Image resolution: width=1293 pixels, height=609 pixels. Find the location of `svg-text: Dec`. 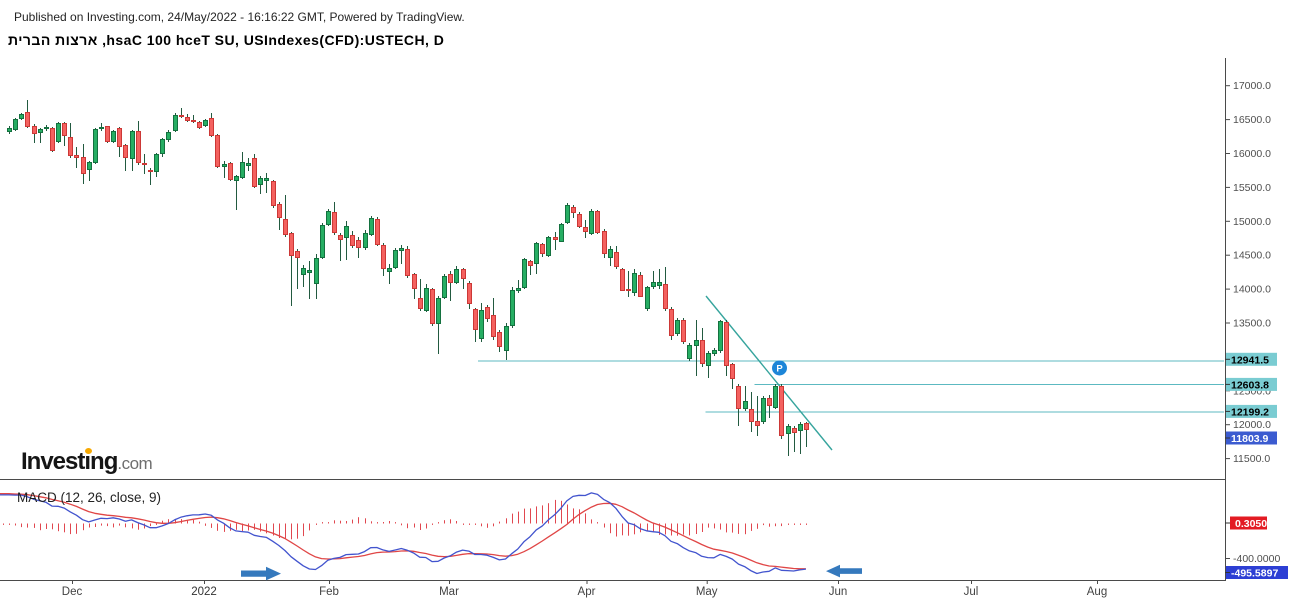

svg-text: Dec is located at coordinates (72, 592).